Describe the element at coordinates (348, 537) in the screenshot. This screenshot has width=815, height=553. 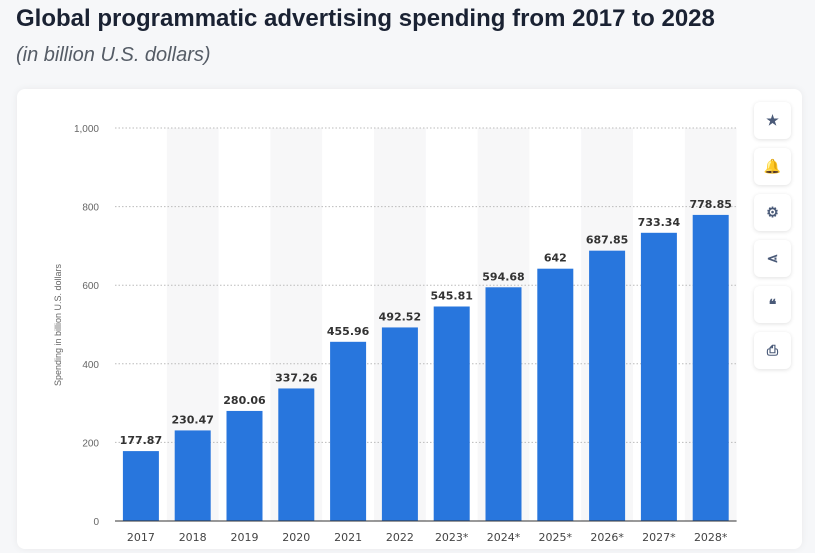
I see `x-tick-label: 2021` at that location.